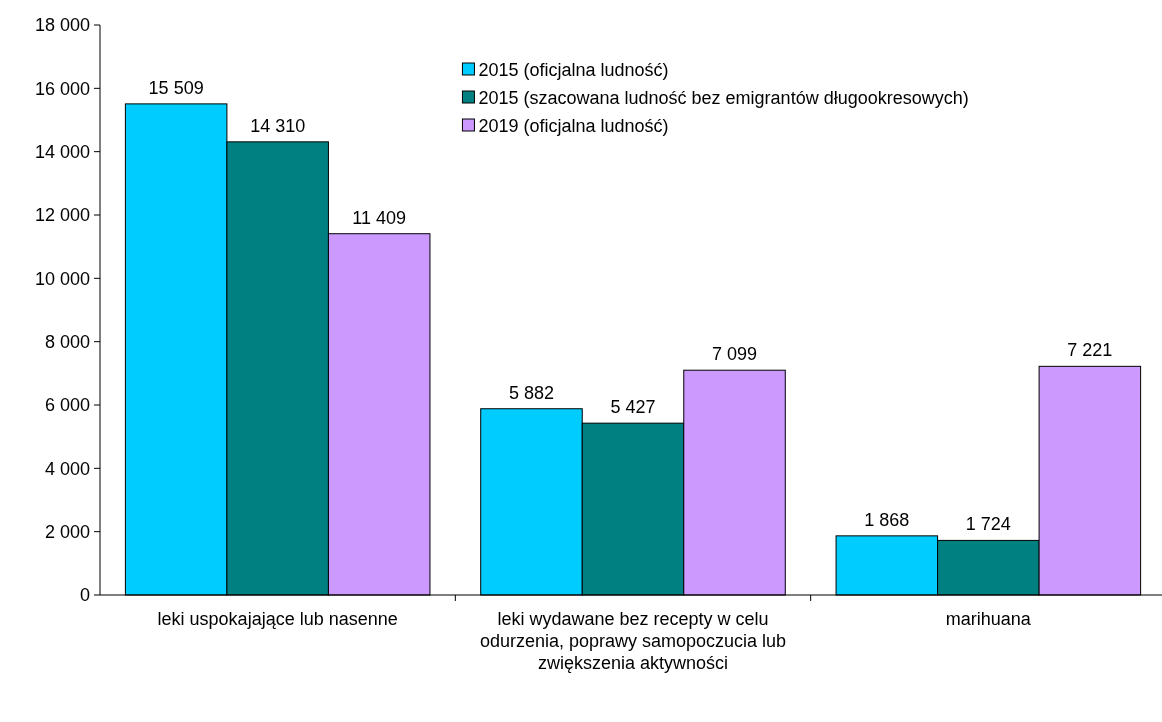 The width and height of the screenshot is (1162, 722). What do you see at coordinates (62, 25) in the screenshot?
I see `y-tick-label: 18 000` at bounding box center [62, 25].